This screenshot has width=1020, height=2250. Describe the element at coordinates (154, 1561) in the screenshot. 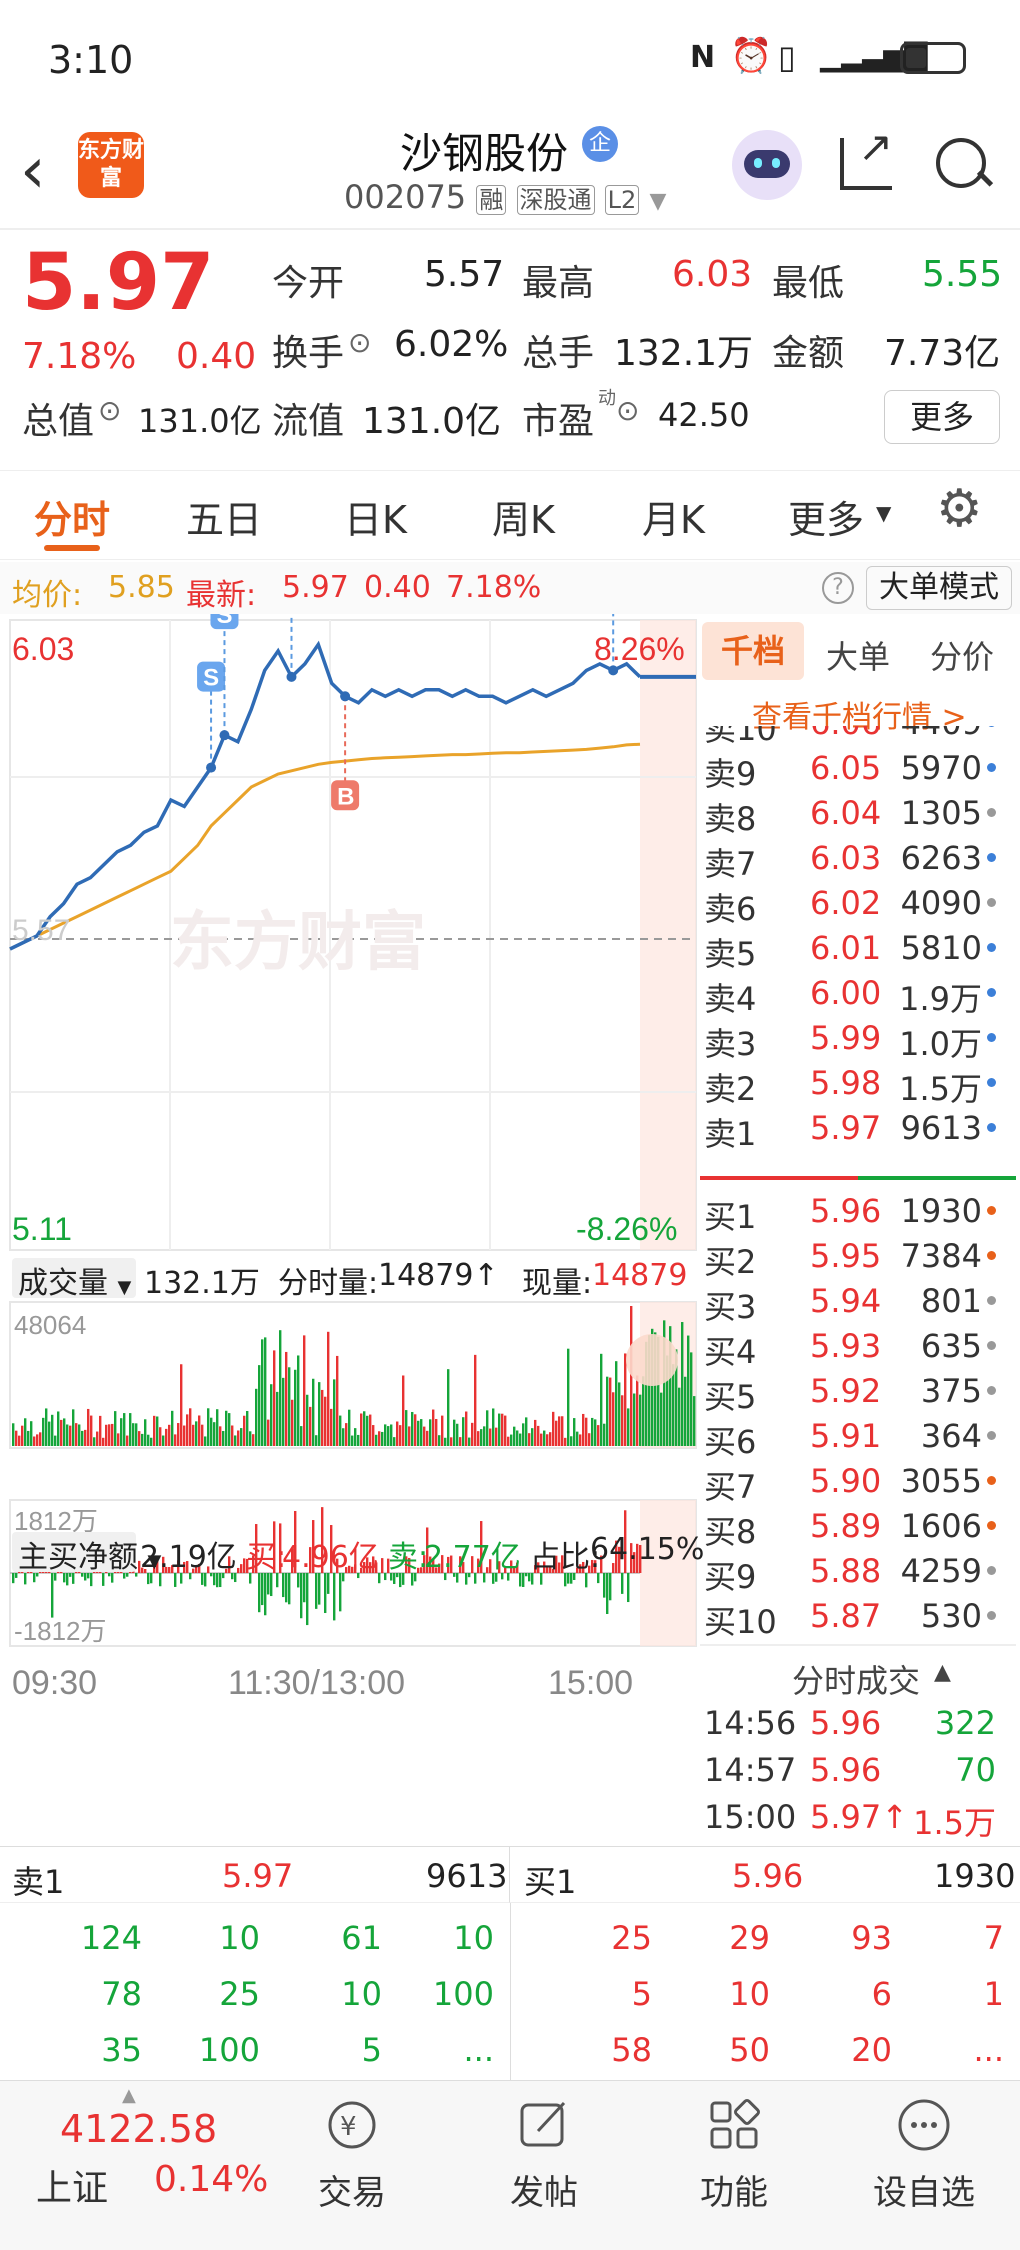

I see `flow-selector-arrow-icon: ▼` at that location.